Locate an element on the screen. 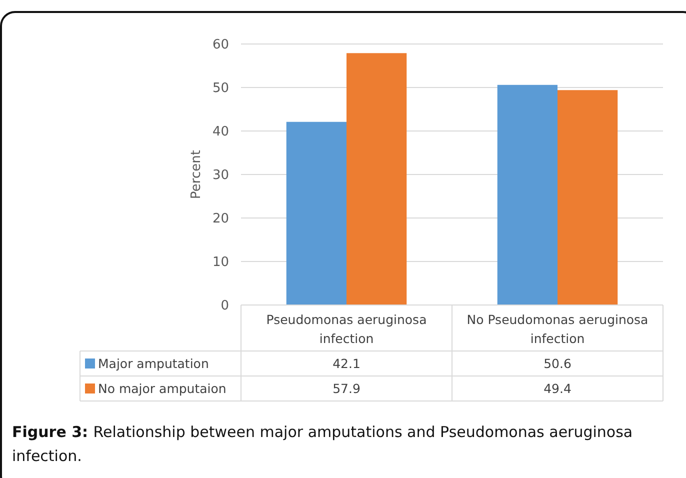 This screenshot has height=478, width=686. legend-label: No major amputaion is located at coordinates (162, 388).